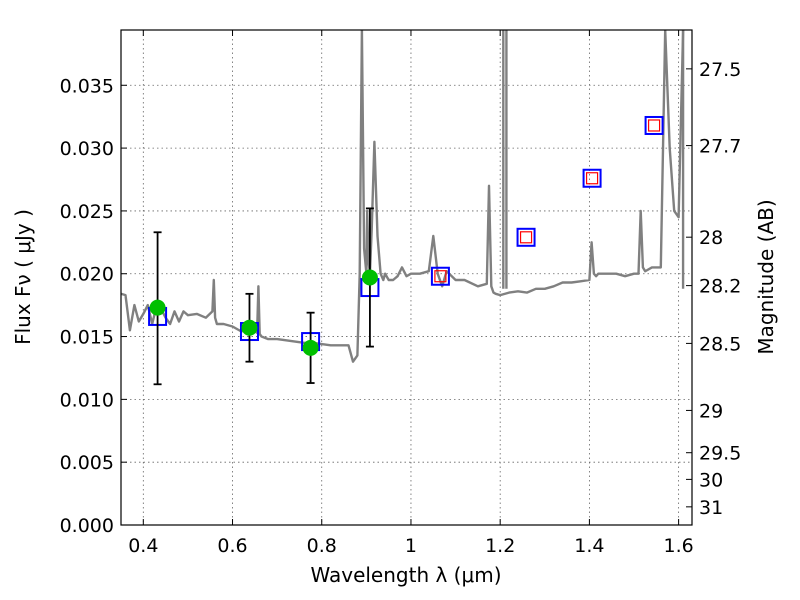  Describe the element at coordinates (93, 306) in the screenshot. I see `y-axis: 0.000 0.005 0.010 0.015 0.020 0.025 0.030 0.035` at that location.